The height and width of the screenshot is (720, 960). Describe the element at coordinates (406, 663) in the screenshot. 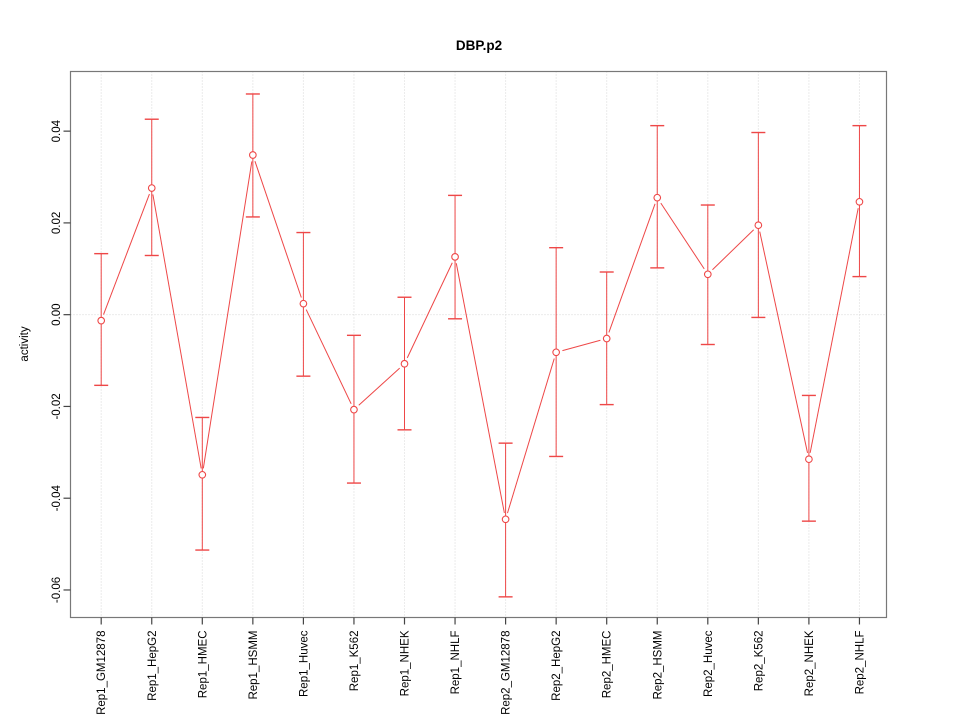

I see `x-tick-label: Rep1_NHEK` at that location.